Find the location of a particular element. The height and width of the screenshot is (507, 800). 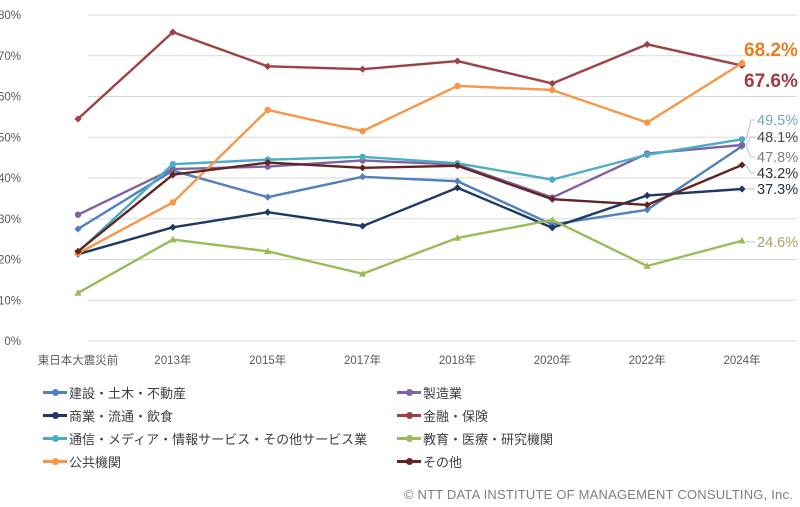

end-value-label: 43.2% is located at coordinates (777, 174).